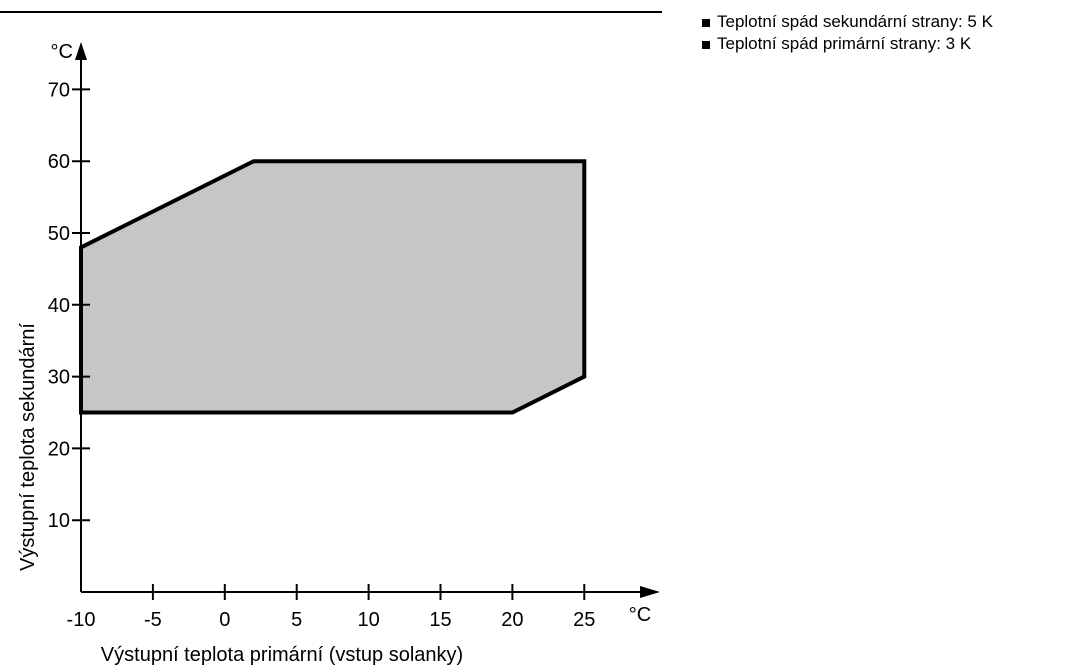 Image resolution: width=1069 pixels, height=666 pixels. Describe the element at coordinates (844, 43) in the screenshot. I see `note-primary-gradient: Teplotní spád primární strany: 3 K` at that location.